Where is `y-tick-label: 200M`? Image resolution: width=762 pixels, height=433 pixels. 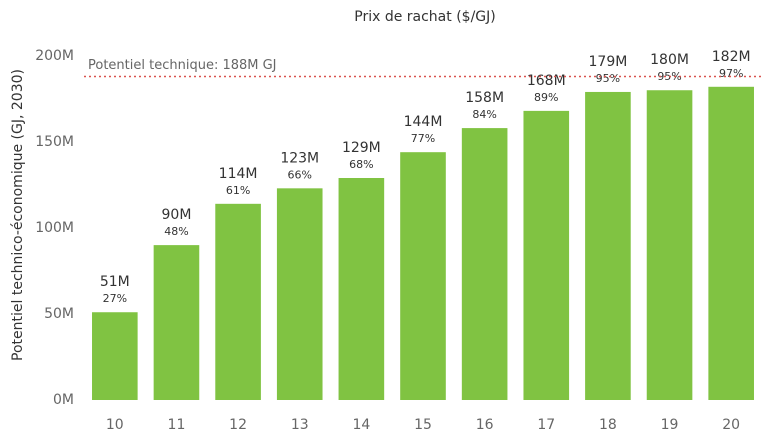 y-tick-label: 200M is located at coordinates (54, 56).